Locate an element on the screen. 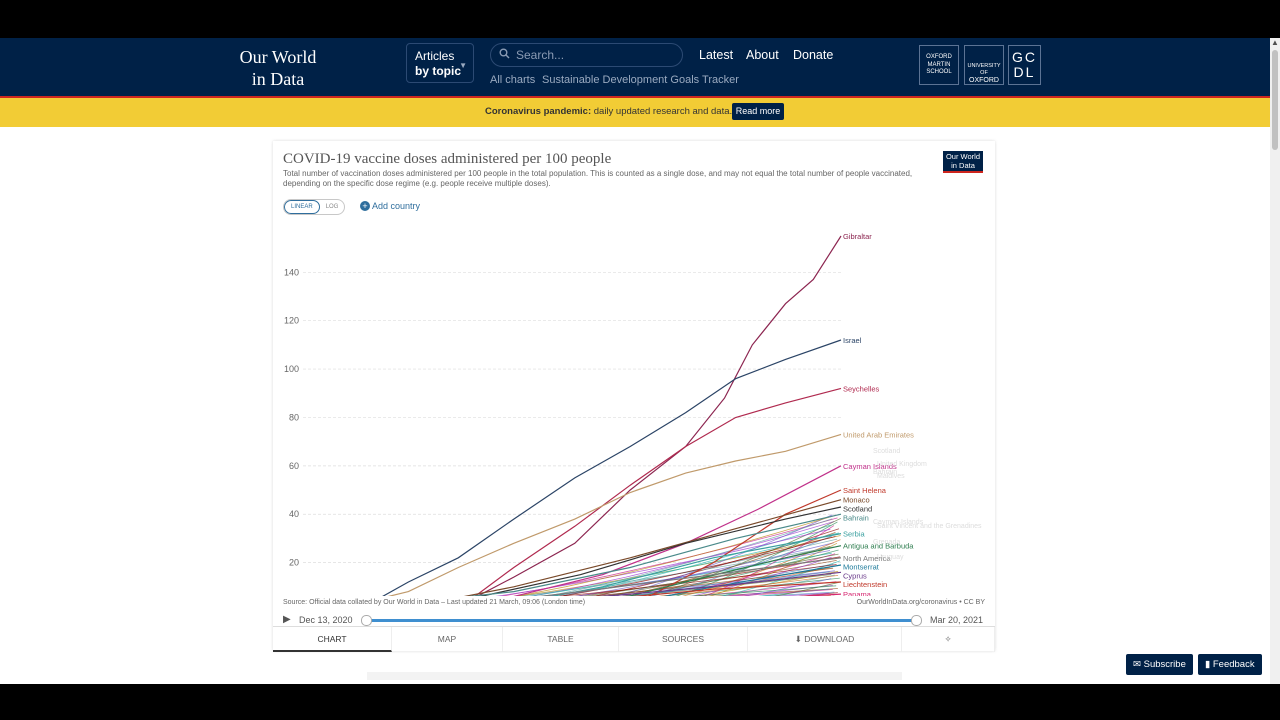  feedback-button: ▮ Feedback is located at coordinates (1230, 664).